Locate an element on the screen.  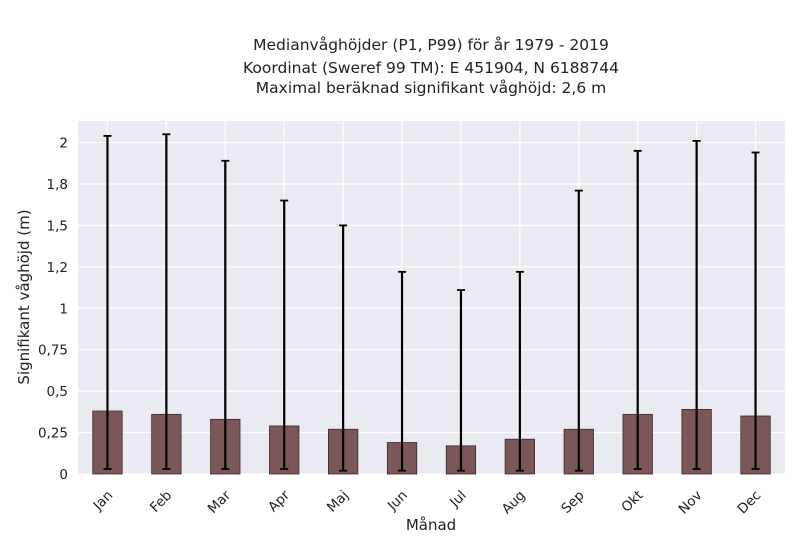
y-tick-label: 0,5 is located at coordinates (57, 392).